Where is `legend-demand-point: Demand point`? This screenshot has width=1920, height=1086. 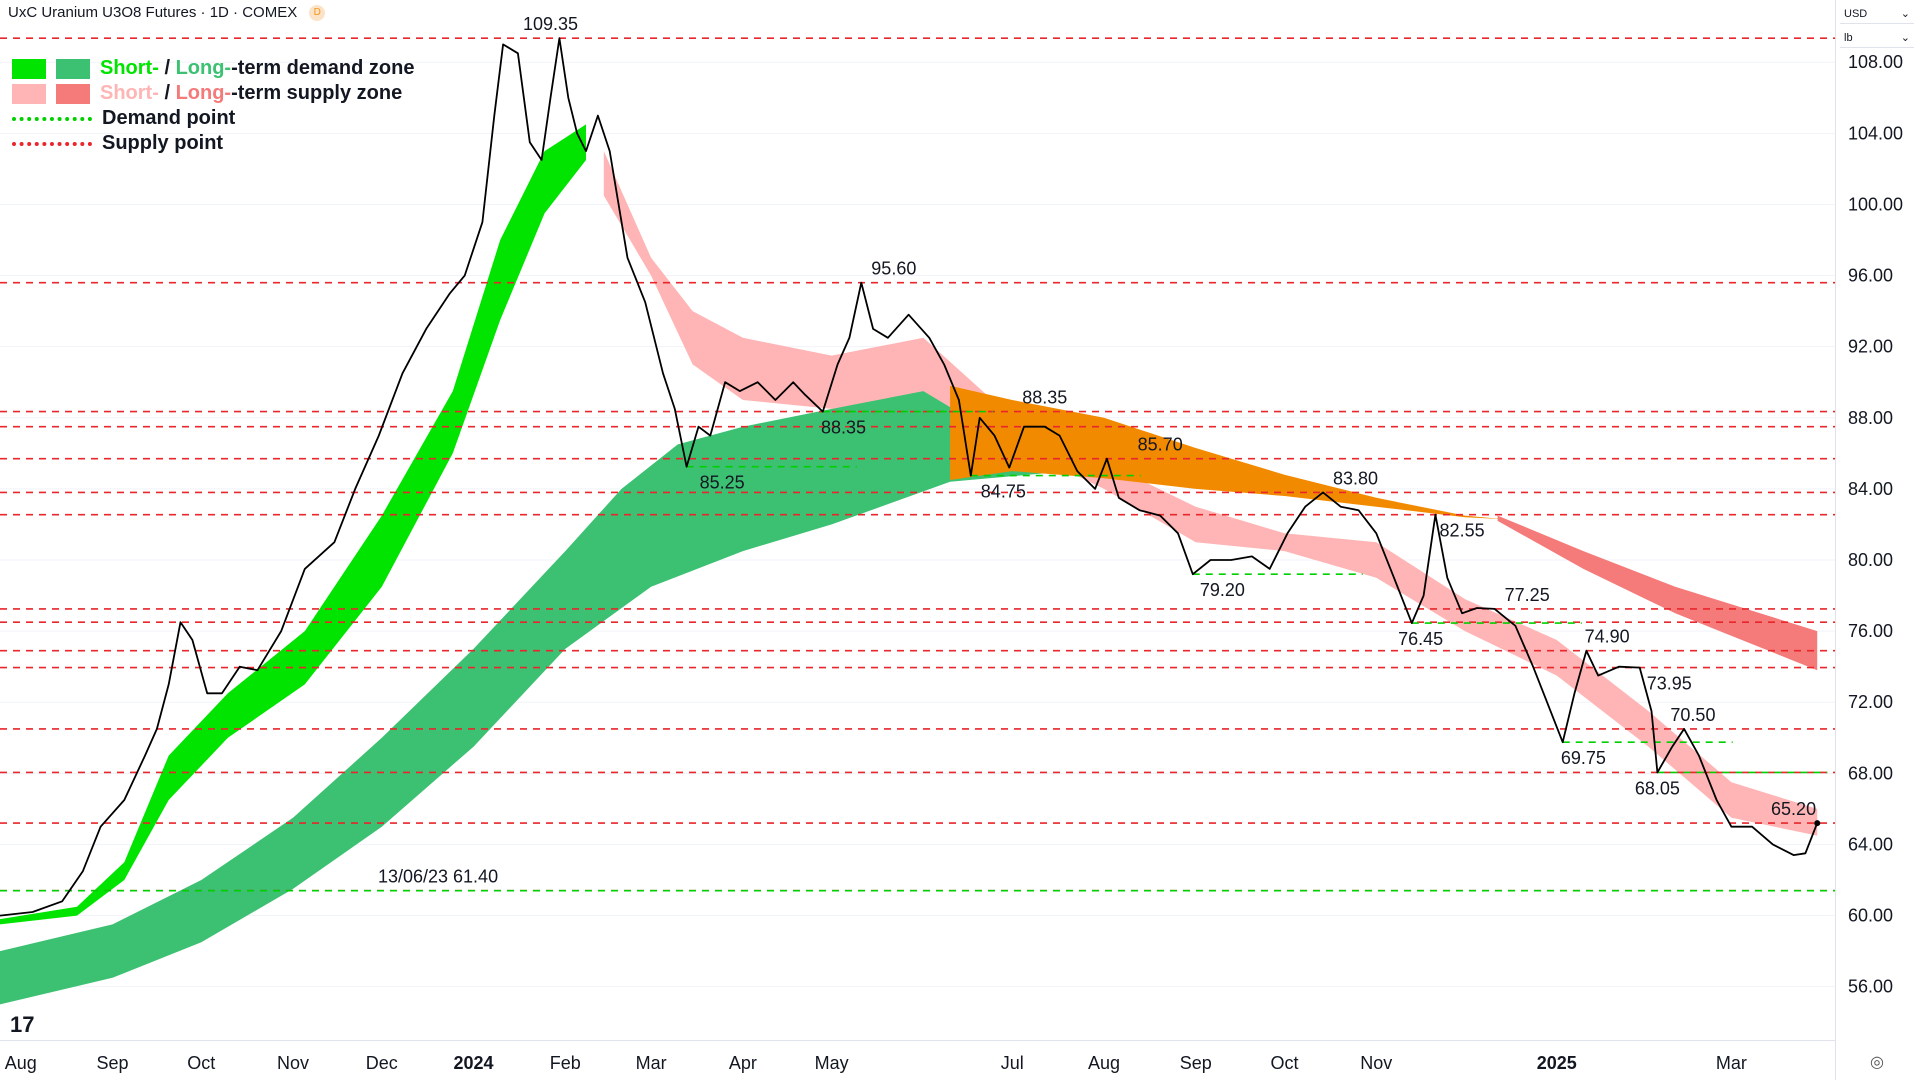
legend-demand-point: Demand point is located at coordinates (213, 118).